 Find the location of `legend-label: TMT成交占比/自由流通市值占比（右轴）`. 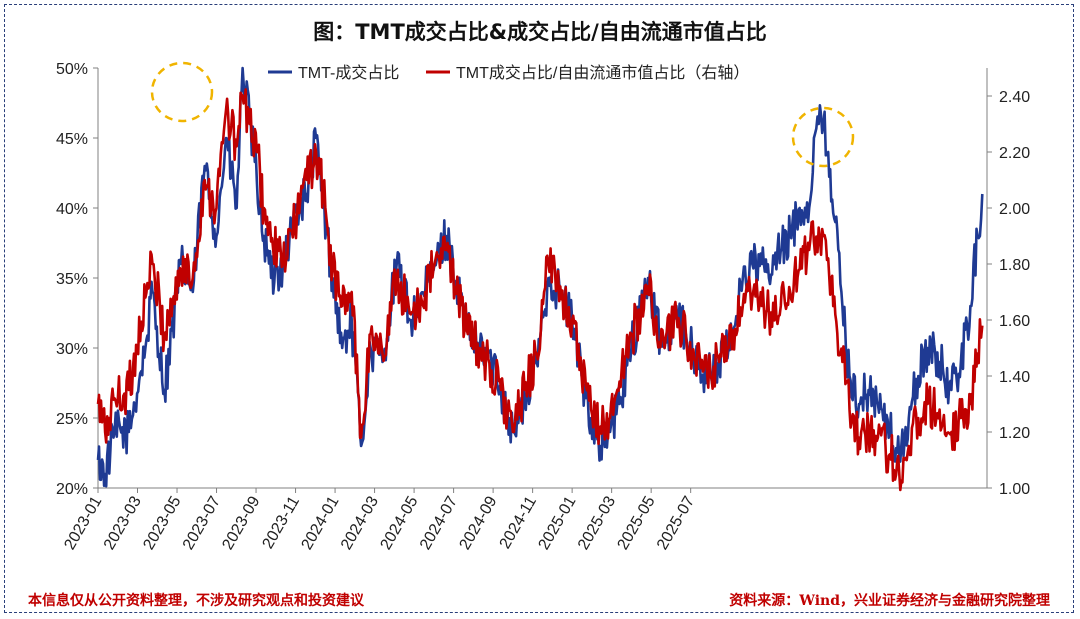

legend-label: TMT成交占比/自由流通市值占比（右轴） is located at coordinates (602, 73).